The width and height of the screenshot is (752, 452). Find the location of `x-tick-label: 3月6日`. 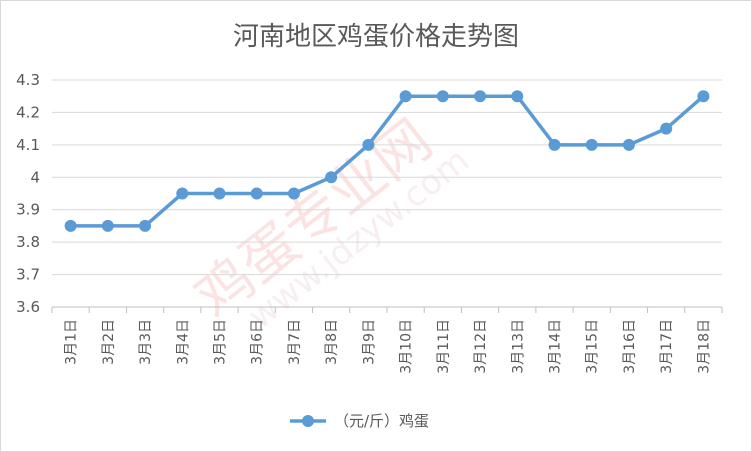

x-tick-label: 3月6日 is located at coordinates (258, 342).